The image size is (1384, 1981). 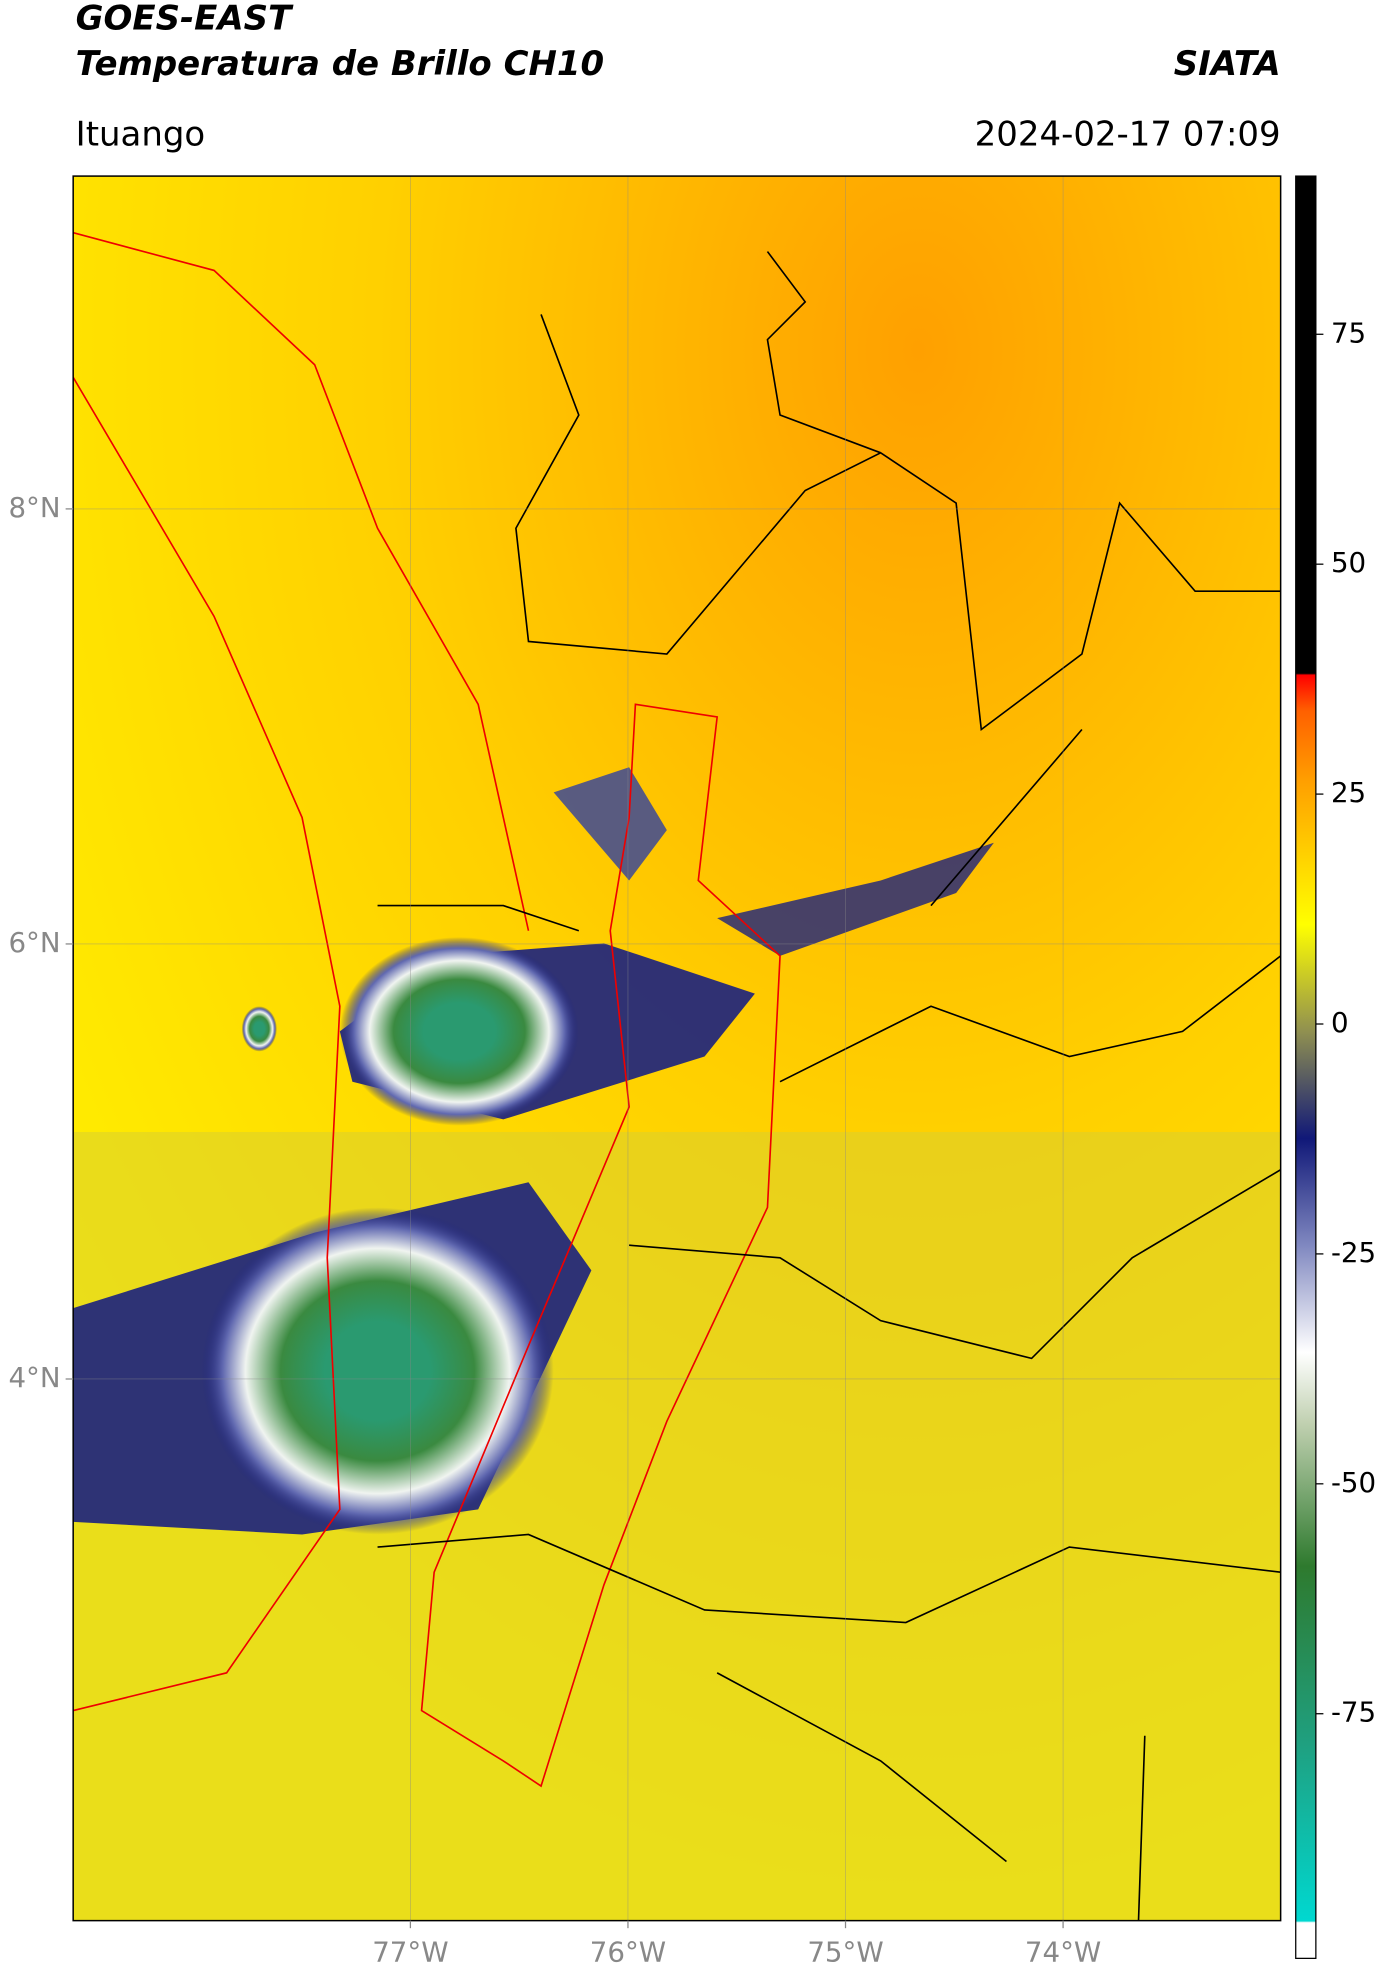 What do you see at coordinates (1306, 1067) in the screenshot?
I see `colorbar` at bounding box center [1306, 1067].